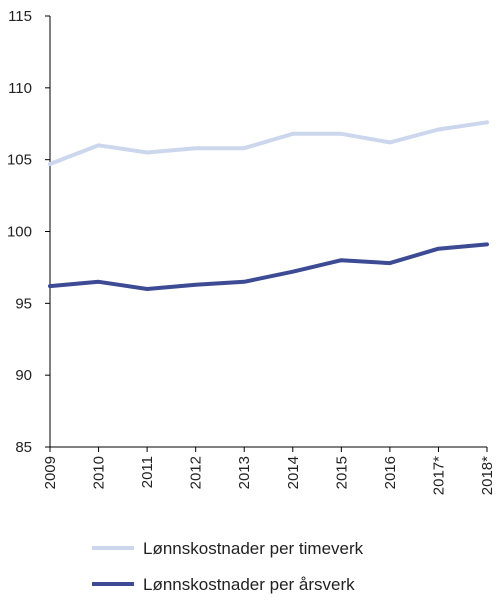  I want to click on x-tick-label: 2011, so click(147, 472).